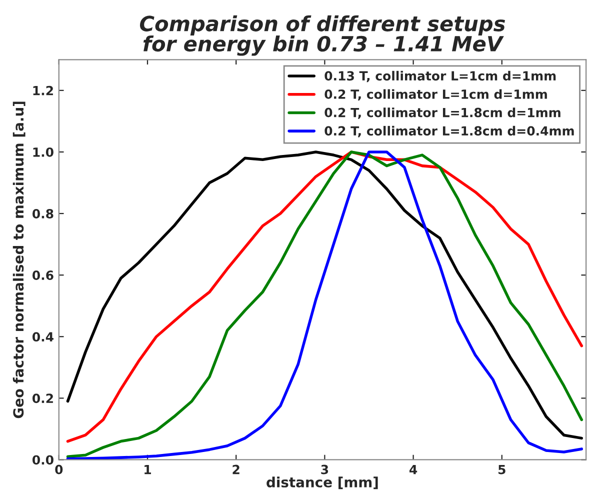 The width and height of the screenshot is (589, 497). What do you see at coordinates (19, 260) in the screenshot?
I see `y-axis-title: Geo factor normalised to maximum [a.u]` at bounding box center [19, 260].